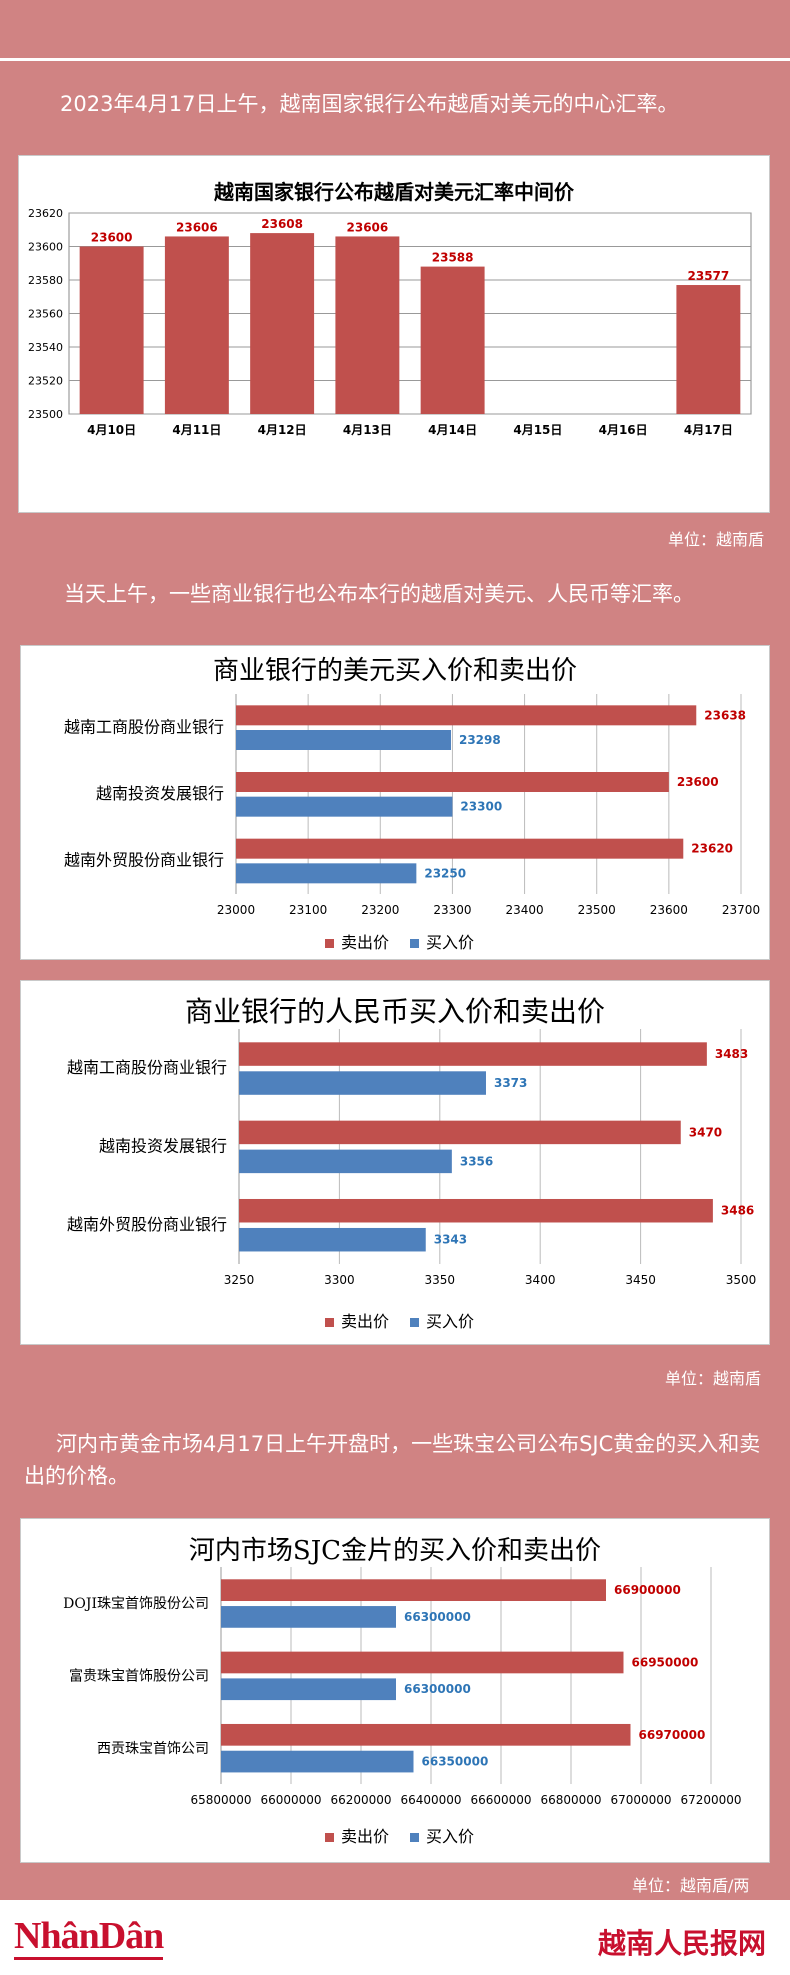 Image resolution: width=790 pixels, height=1975 pixels. I want to click on unit-label-1: 单位：越南盾, so click(716, 539).